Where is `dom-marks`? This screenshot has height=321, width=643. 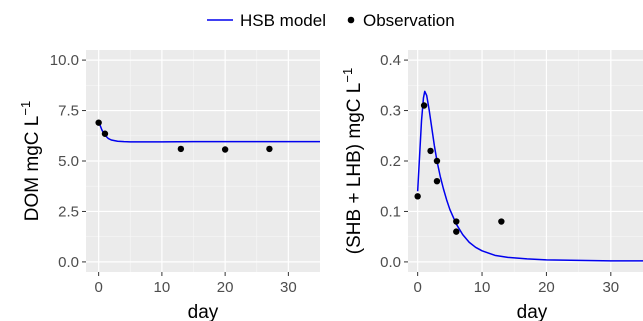
dom-marks is located at coordinates (207, 136).